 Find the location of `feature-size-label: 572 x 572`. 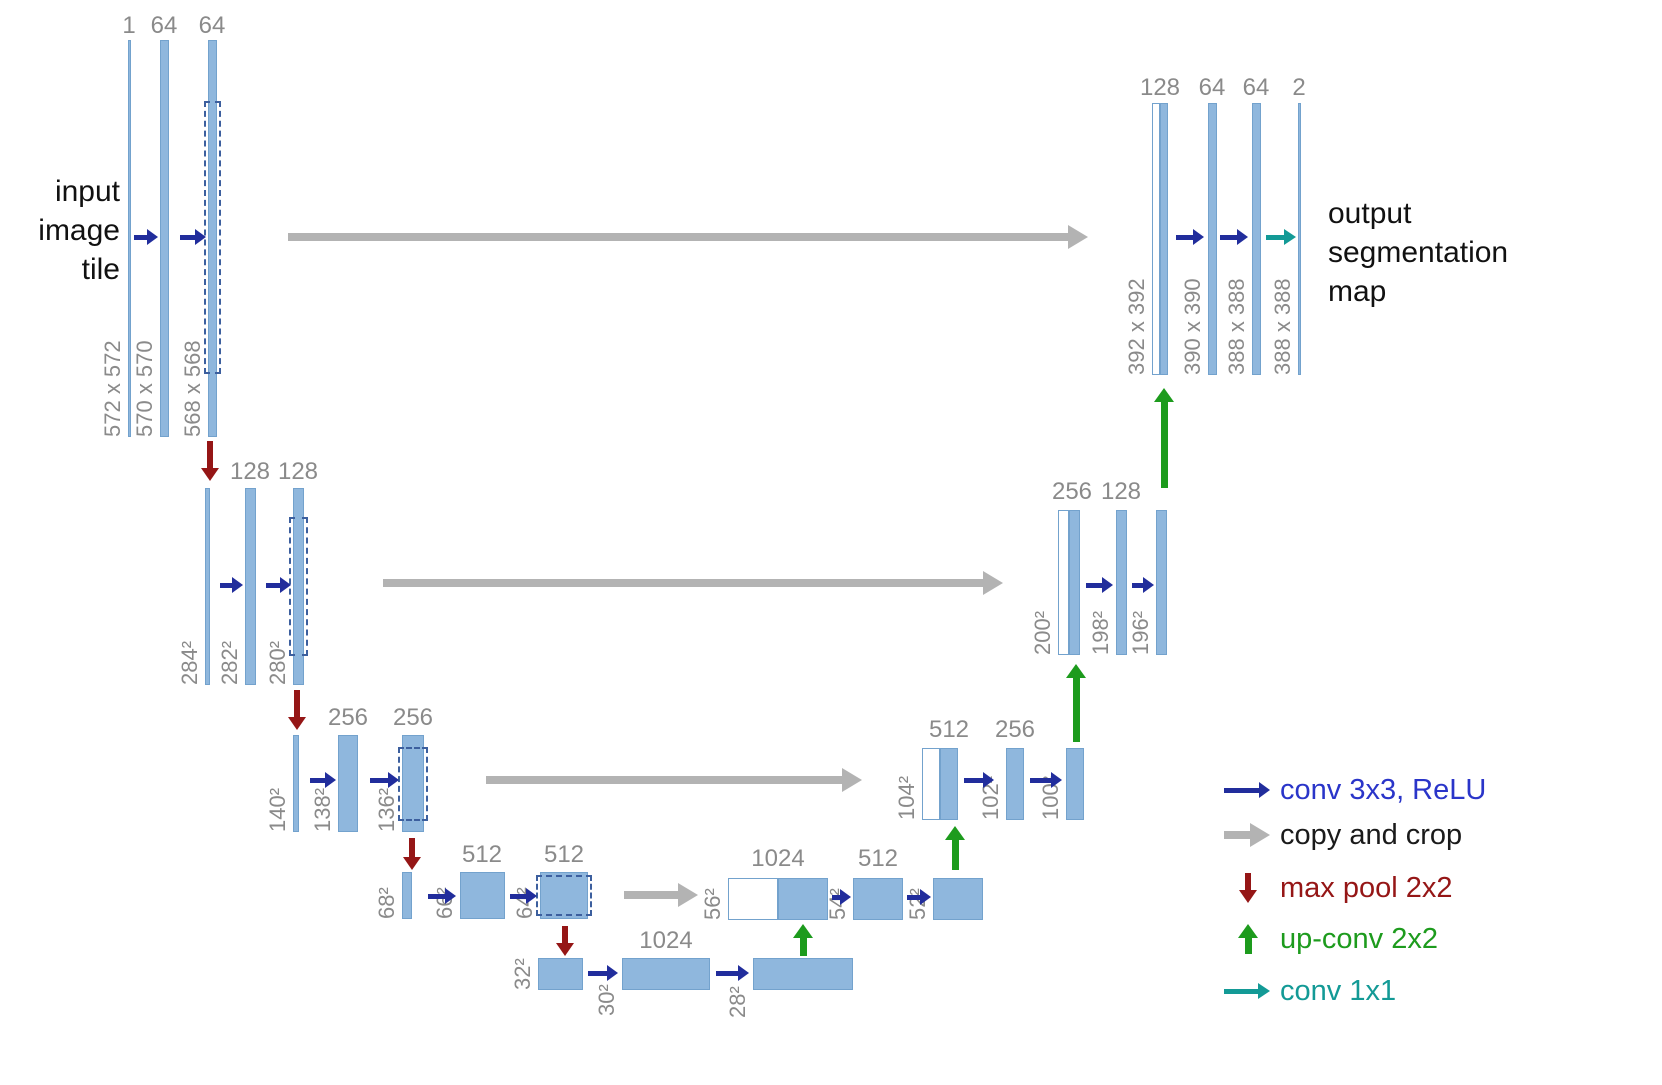

feature-size-label: 572 x 572 is located at coordinates (112, 388).